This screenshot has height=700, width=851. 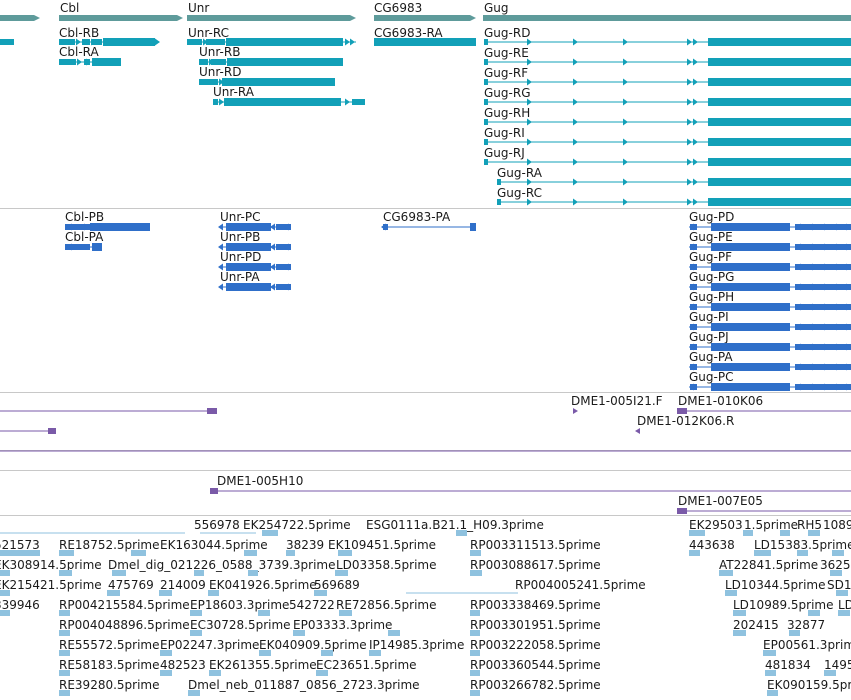 I want to click on est-label: 556978, so click(x=217, y=525).